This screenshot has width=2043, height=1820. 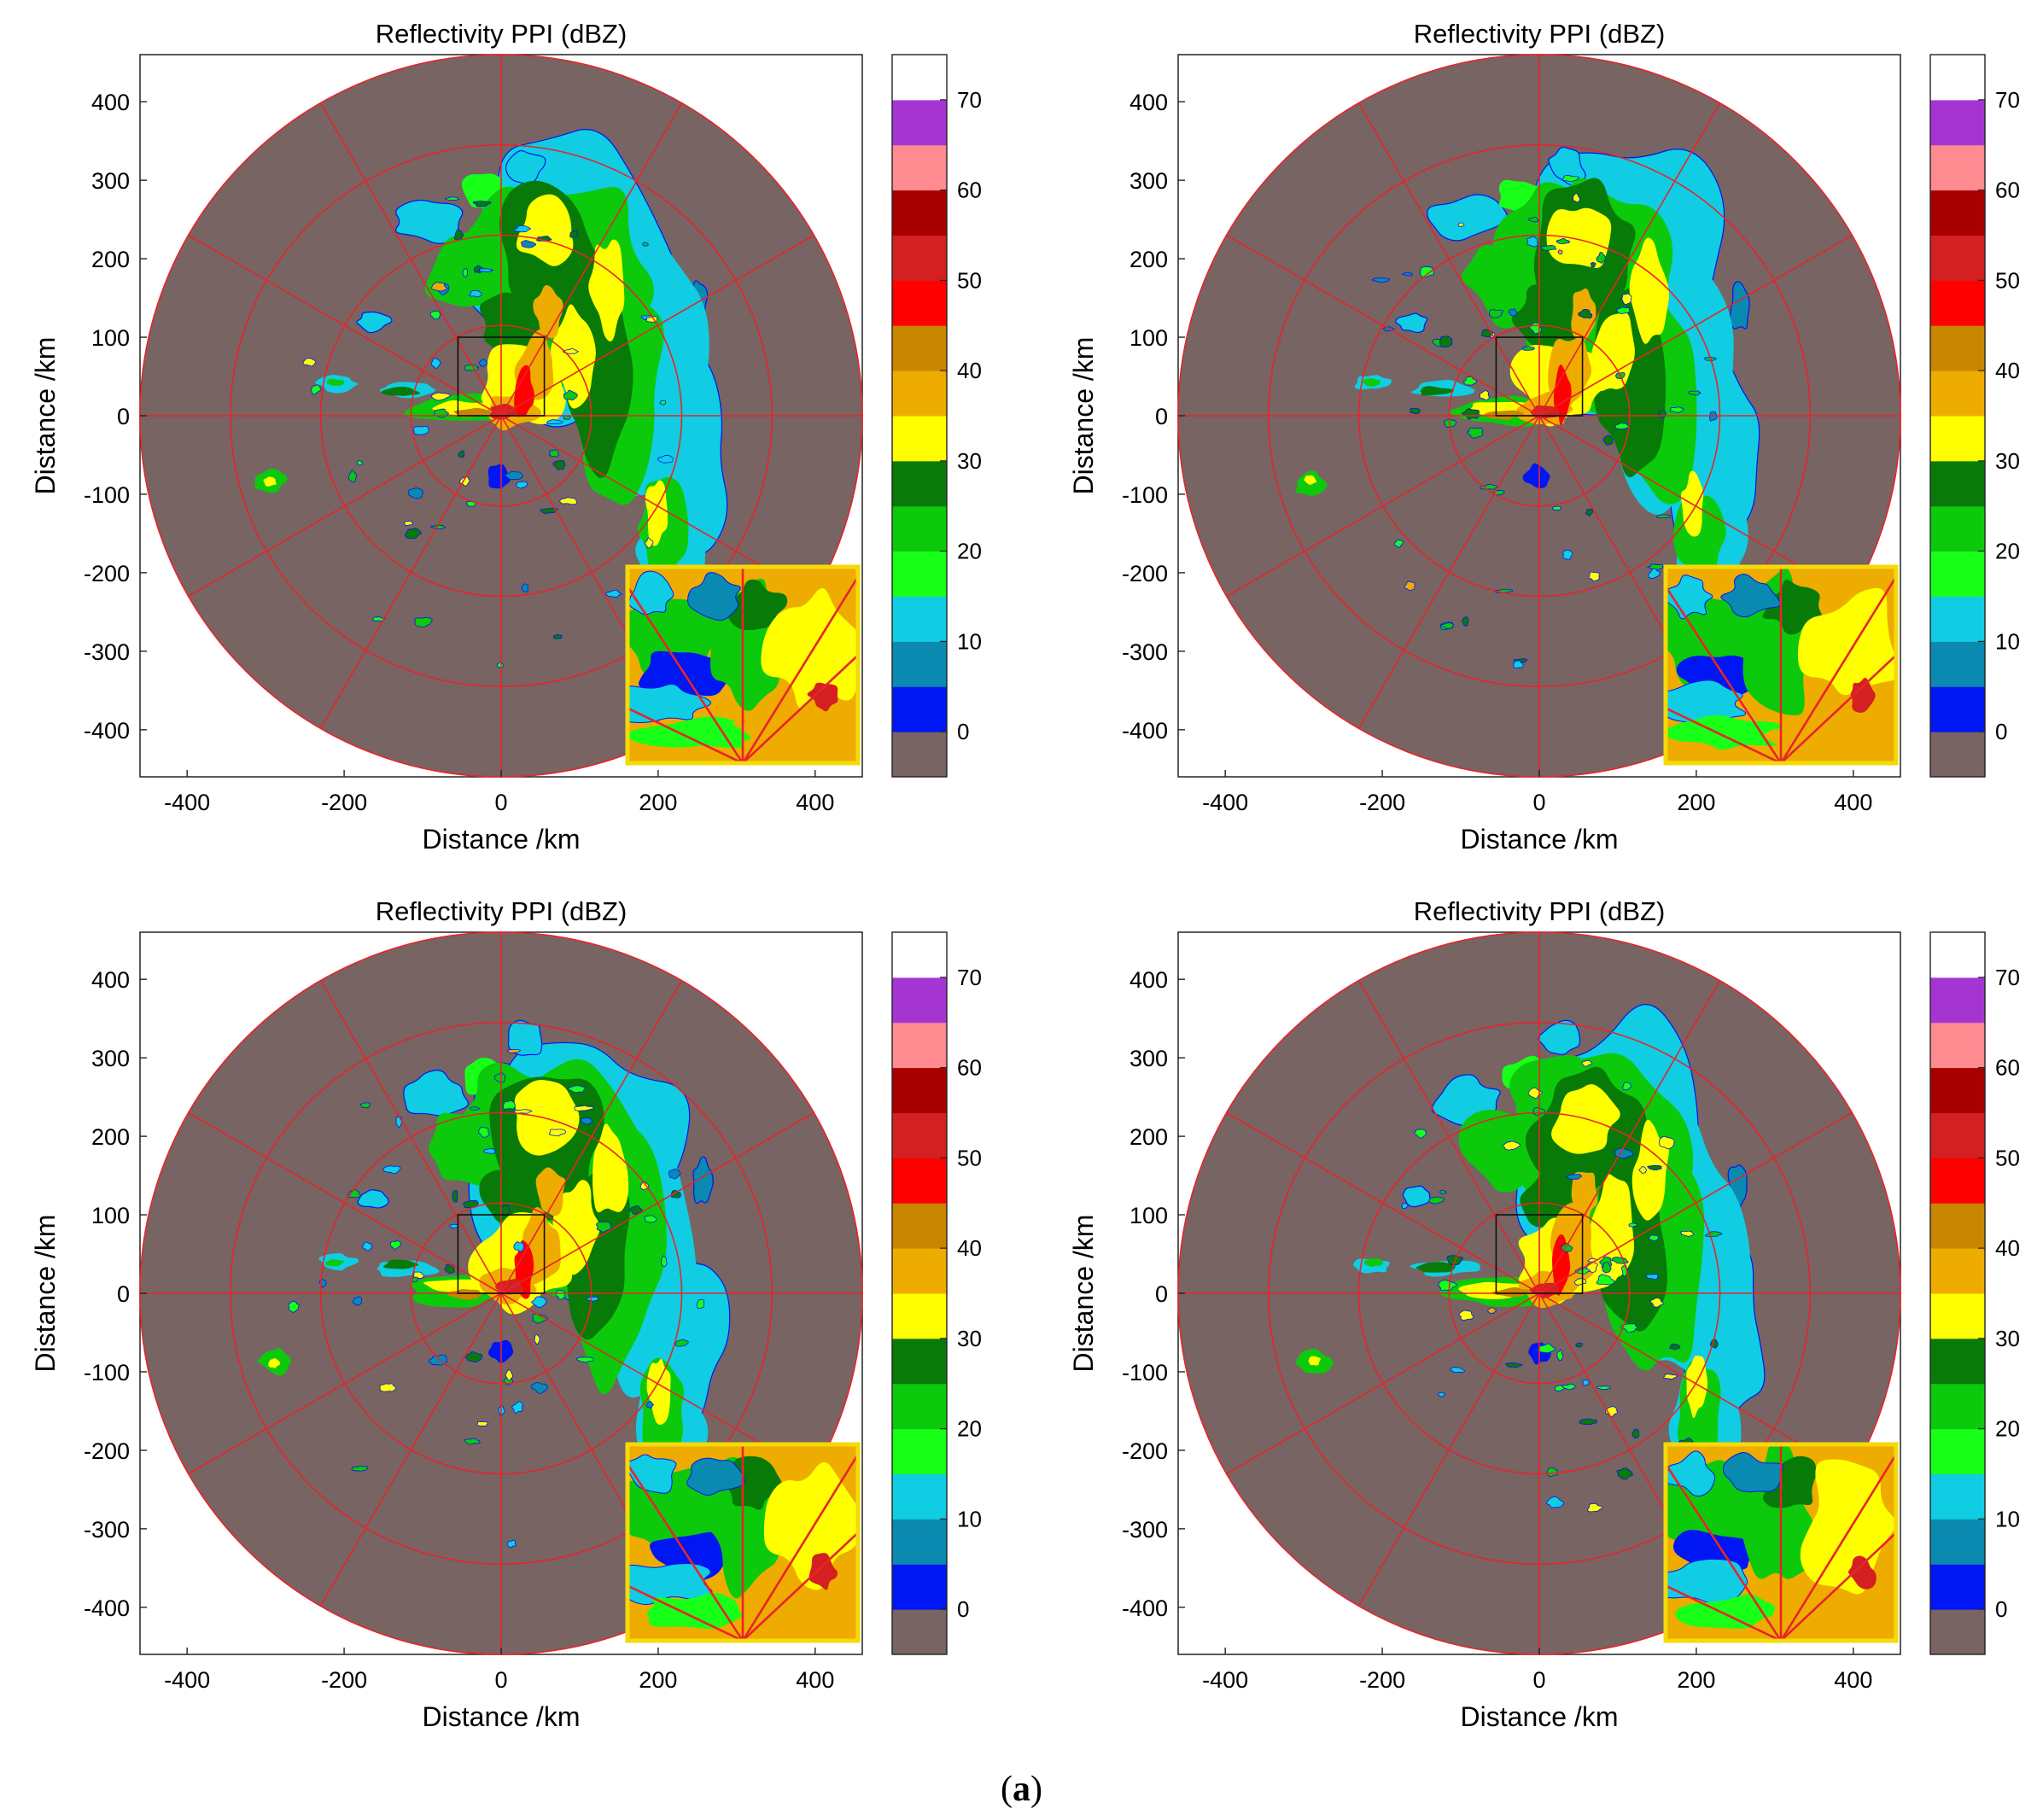 I want to click on x-tick-label: 400, so click(x=1853, y=1680).